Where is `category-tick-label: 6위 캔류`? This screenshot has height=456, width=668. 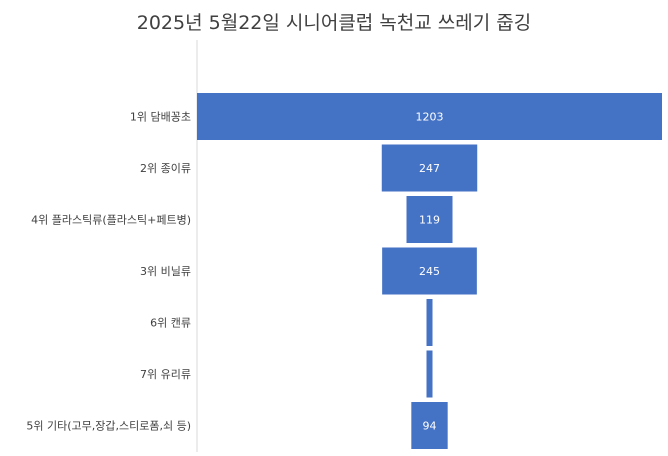 category-tick-label: 6위 캔류 is located at coordinates (170, 323).